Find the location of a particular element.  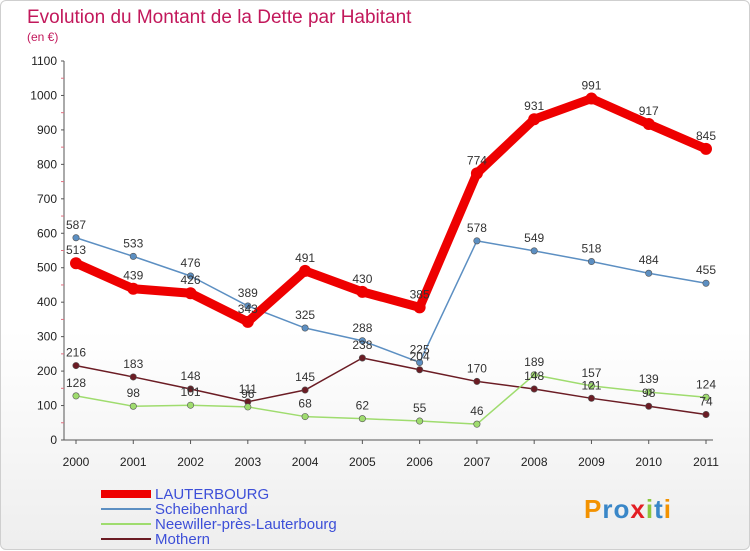

data-label: 549 is located at coordinates (534, 238).